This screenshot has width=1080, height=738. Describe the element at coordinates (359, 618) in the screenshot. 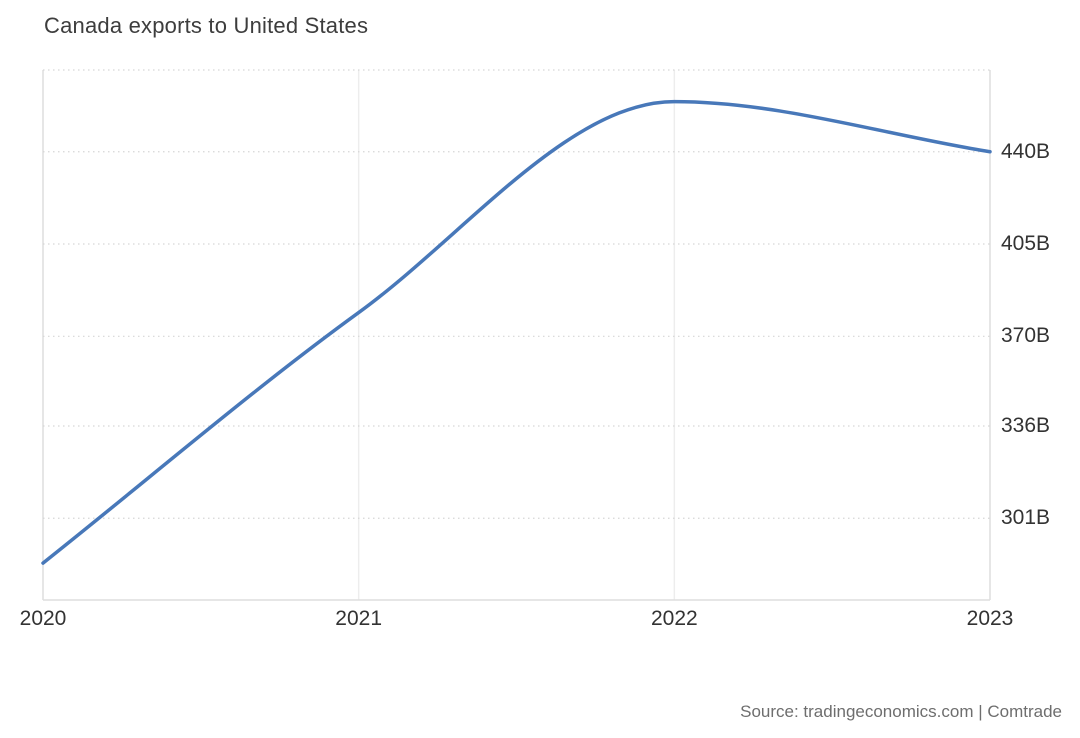

I see `x-tick-label-2021: 2021` at that location.